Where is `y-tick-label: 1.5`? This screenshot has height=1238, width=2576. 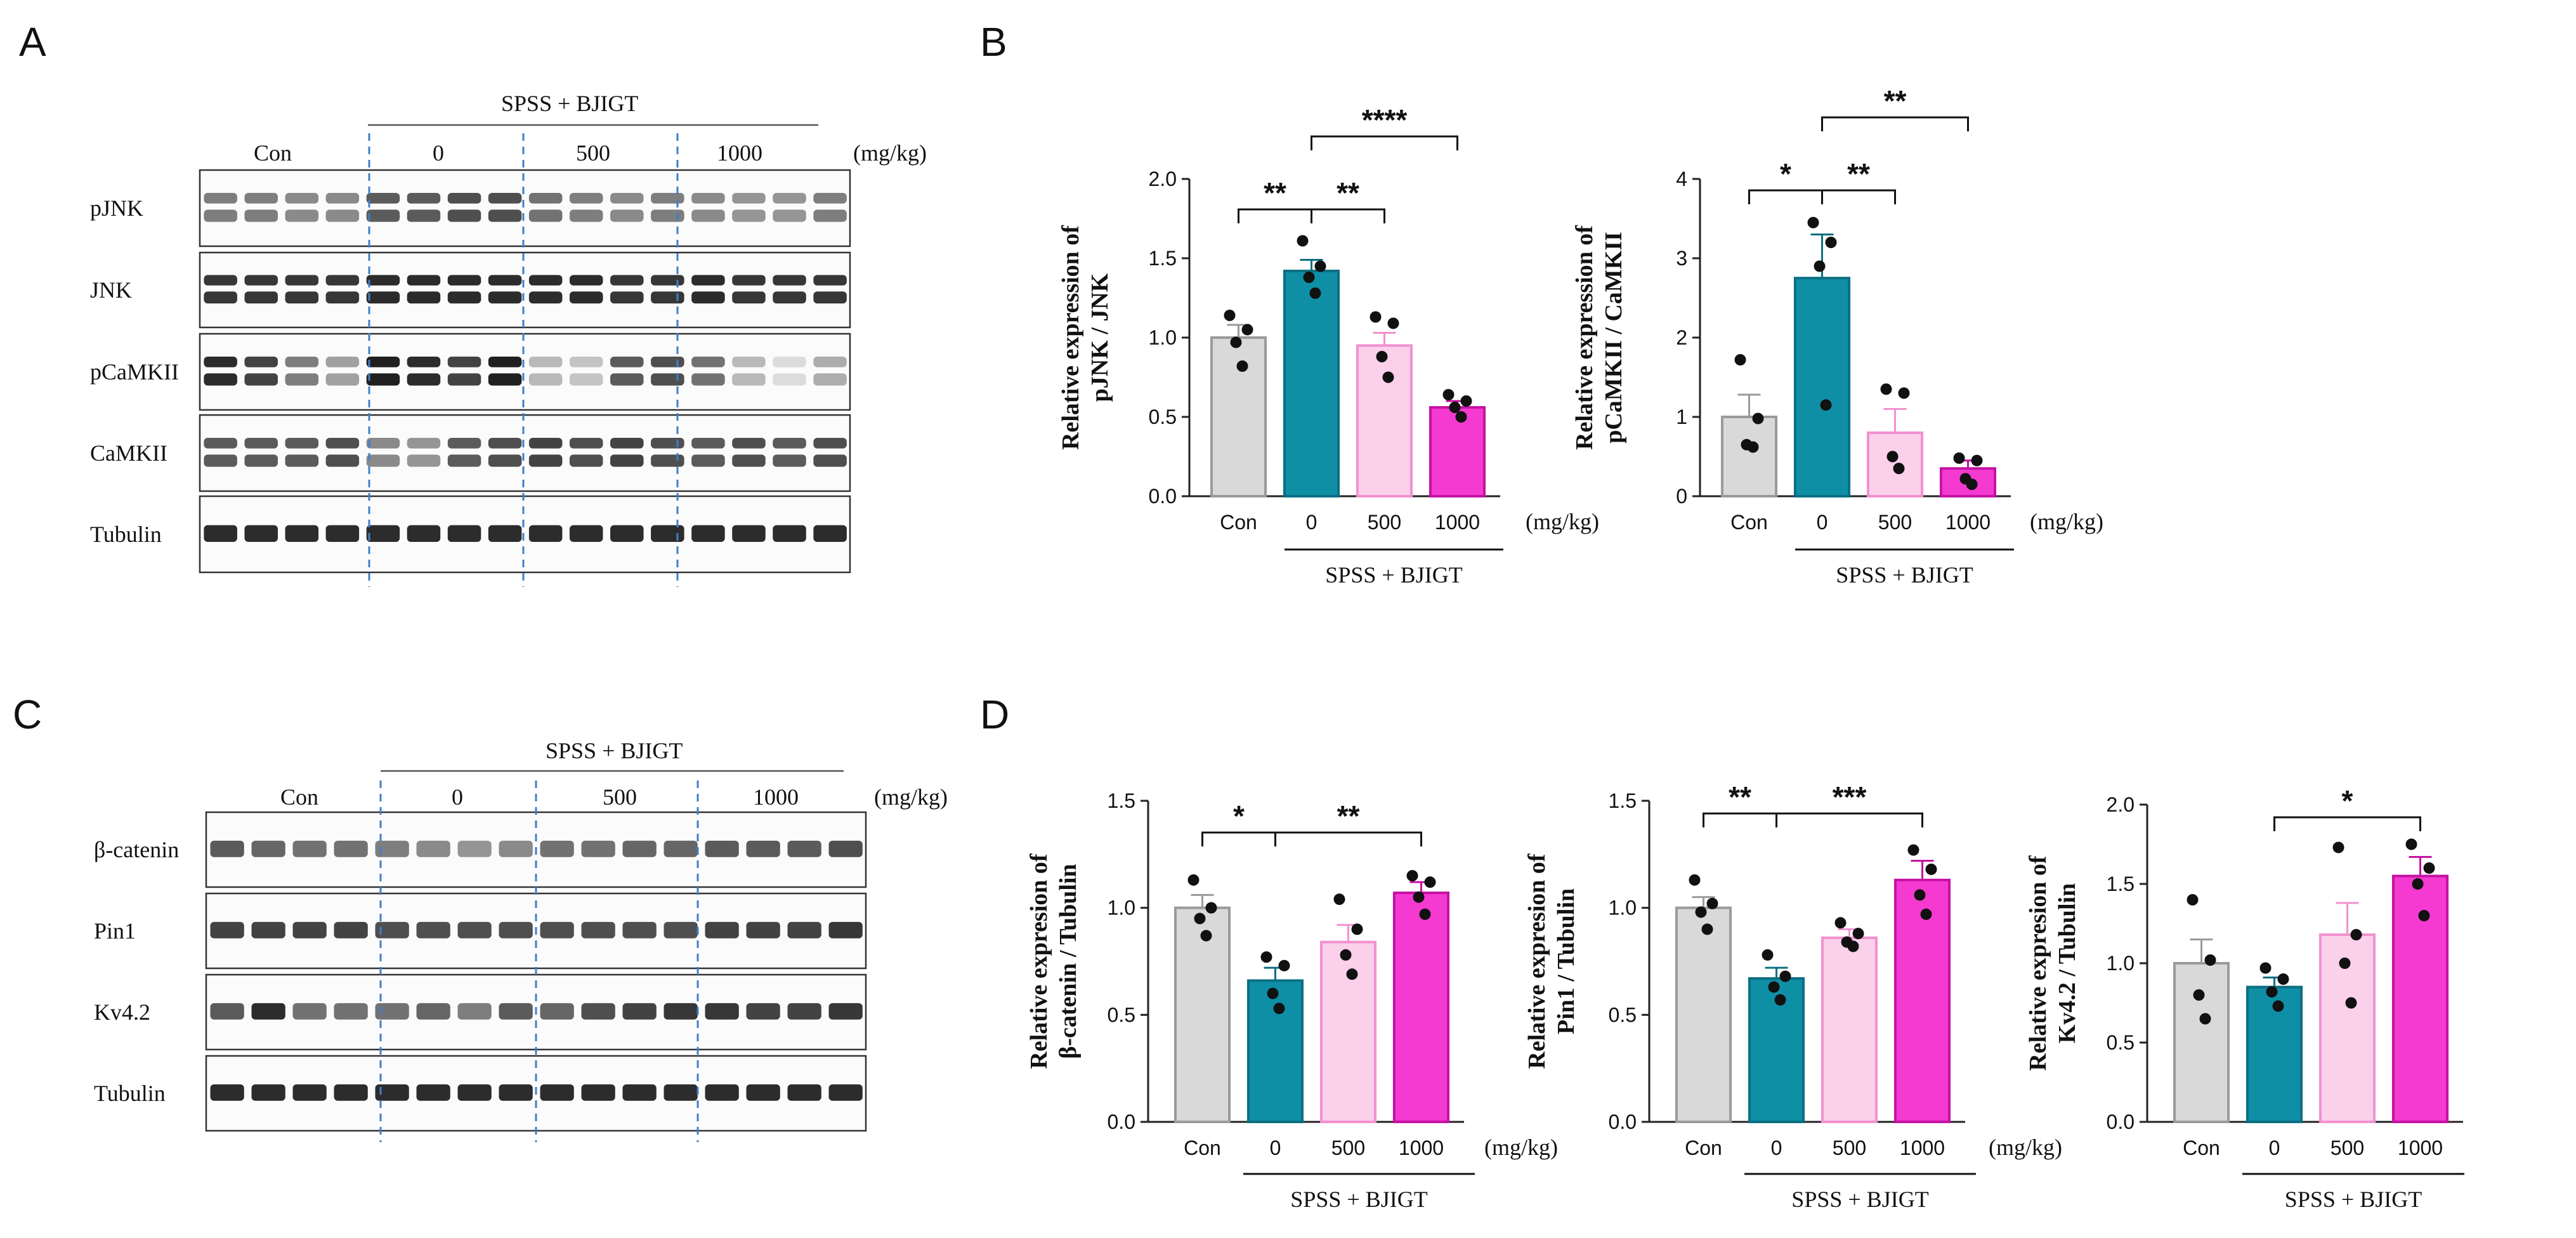
y-tick-label: 1.5 is located at coordinates (2121, 884).